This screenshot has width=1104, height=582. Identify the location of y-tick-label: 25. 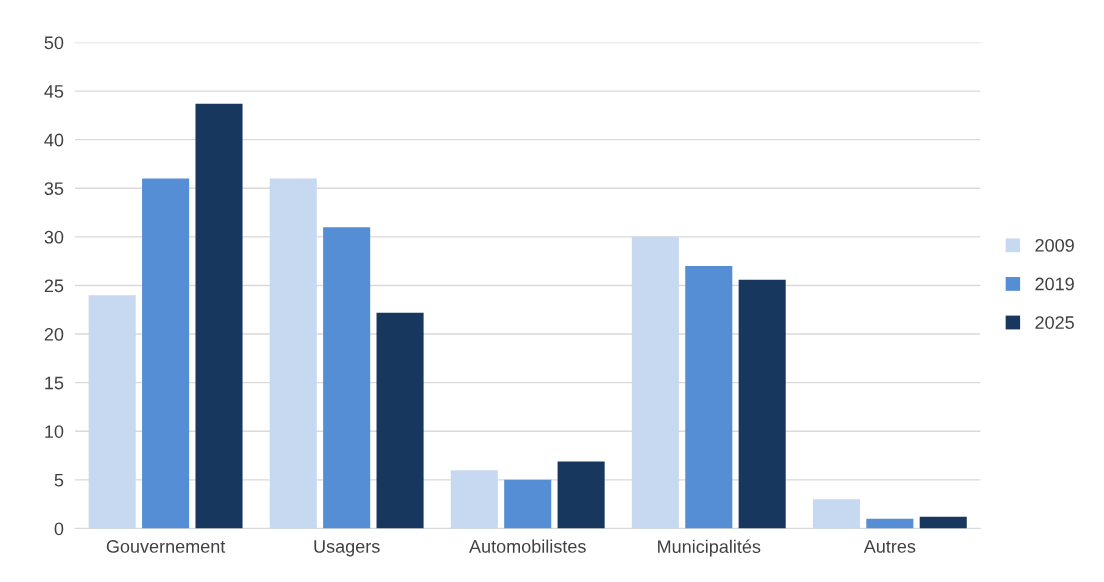
(54, 286).